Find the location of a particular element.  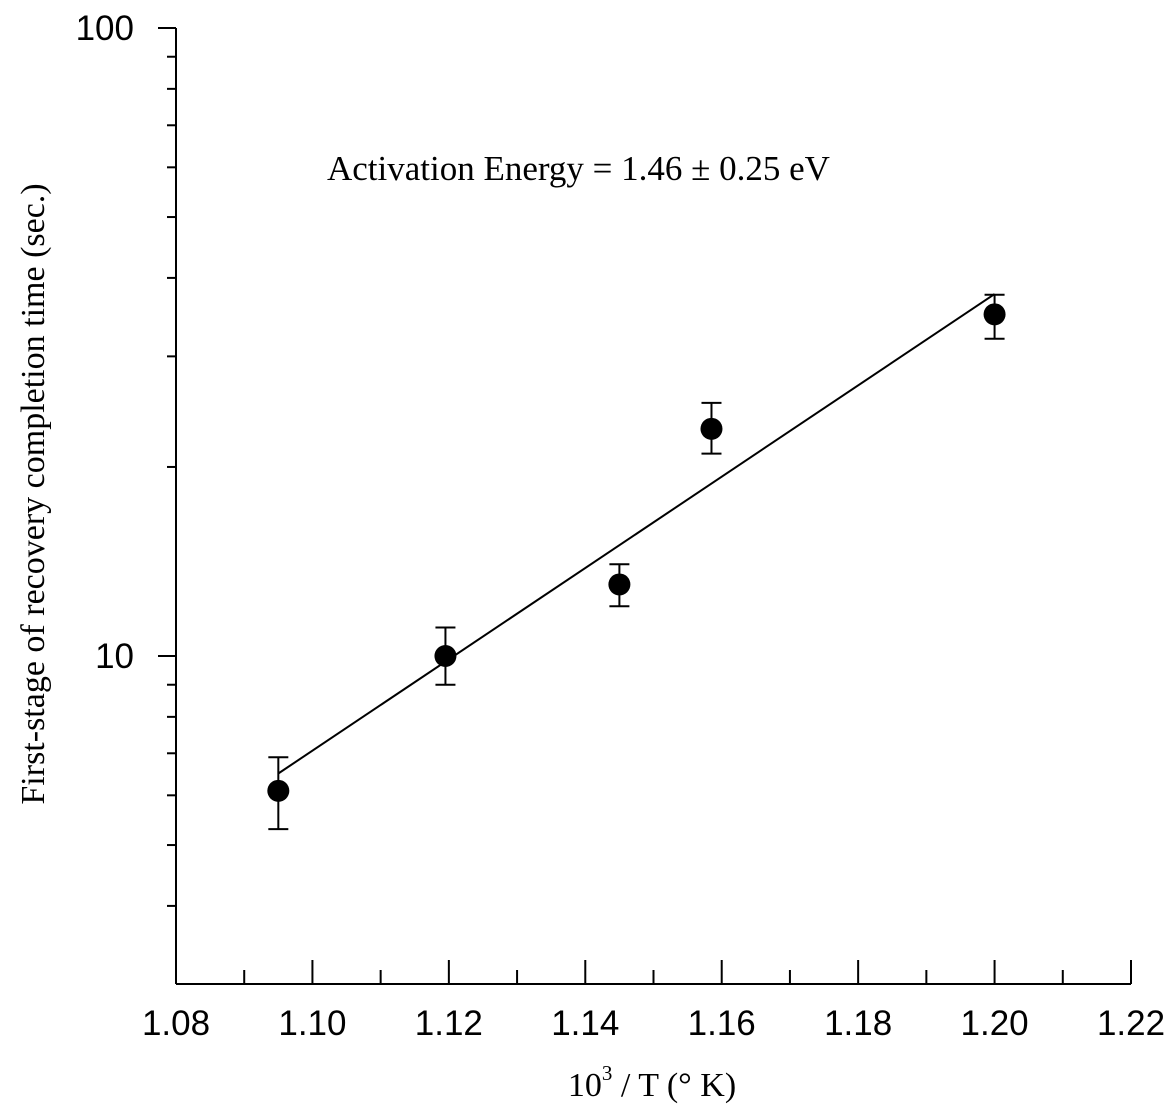

x-axis-label-sup: 3 is located at coordinates (607, 1073).